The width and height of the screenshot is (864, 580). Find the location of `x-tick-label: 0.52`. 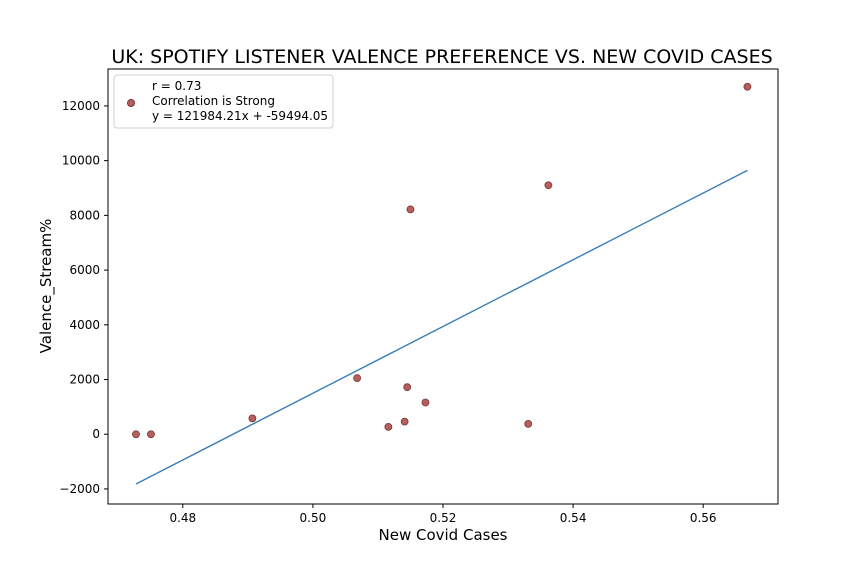

x-tick-label: 0.52 is located at coordinates (443, 518).